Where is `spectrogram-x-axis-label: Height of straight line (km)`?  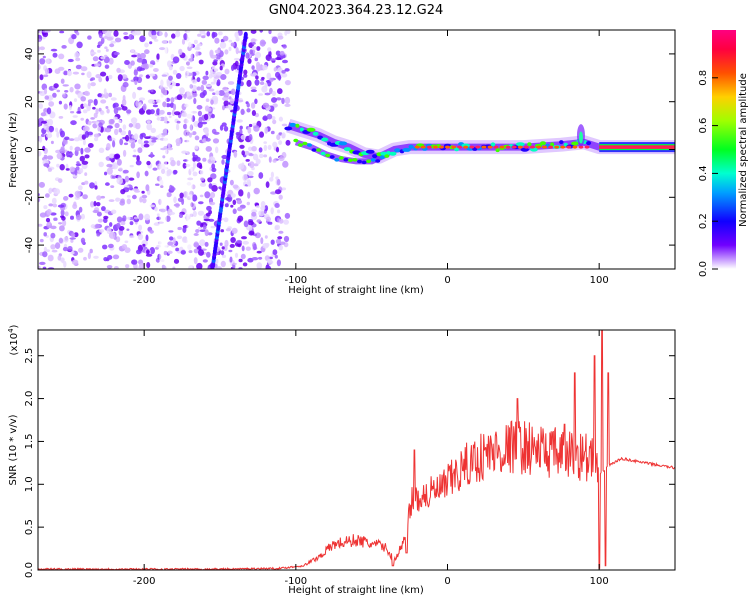
spectrogram-x-axis-label: Height of straight line (km) is located at coordinates (356, 290).